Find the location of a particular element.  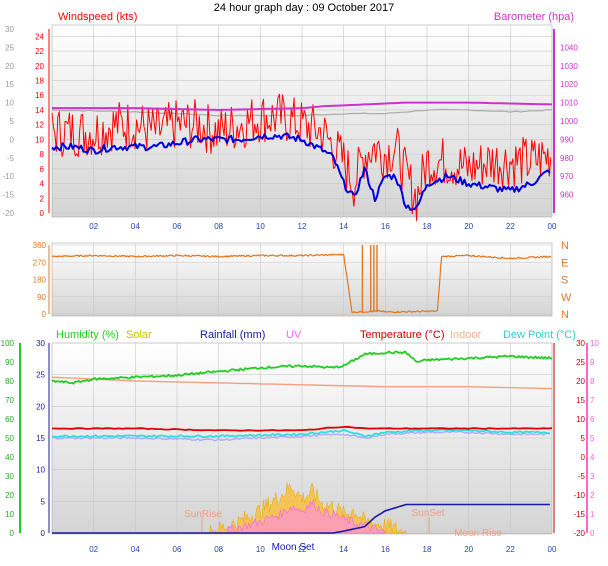

direction-tick-label: 180 is located at coordinates (40, 280).